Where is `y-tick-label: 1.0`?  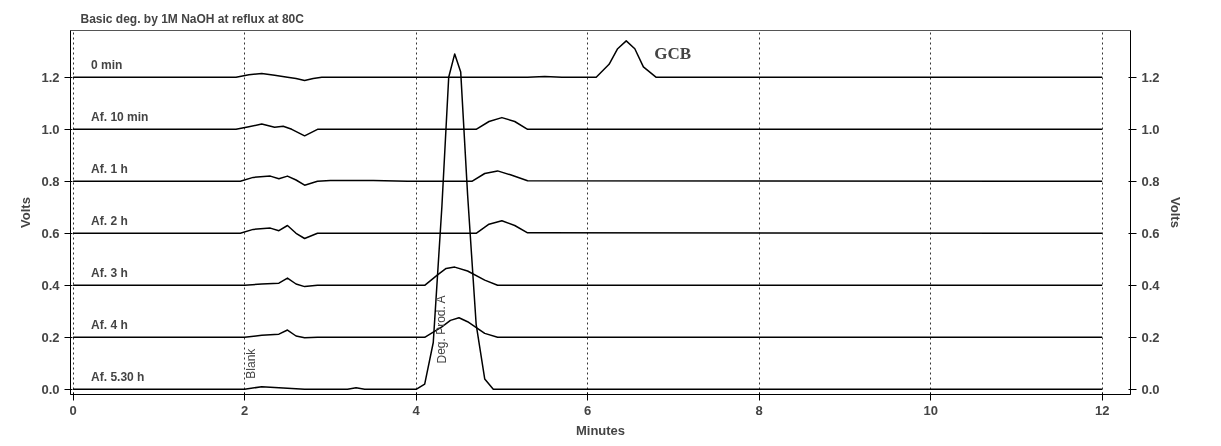
y-tick-label: 1.0 is located at coordinates (50, 129).